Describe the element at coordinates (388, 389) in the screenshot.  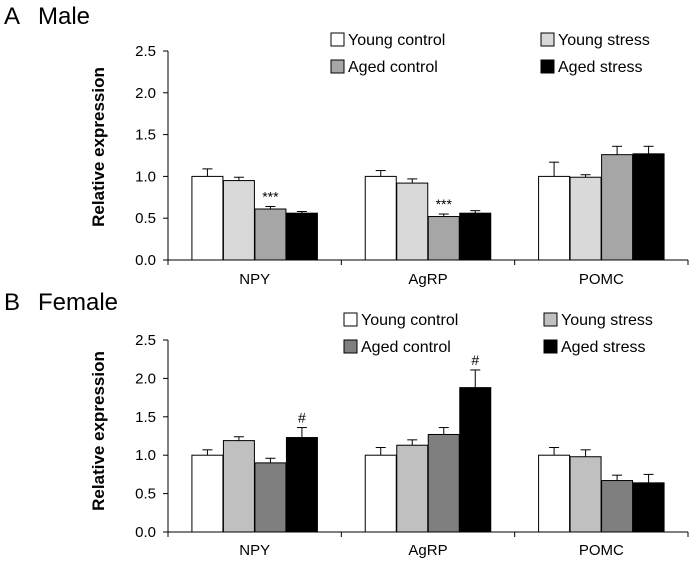
I see `annotations: # #` at that location.